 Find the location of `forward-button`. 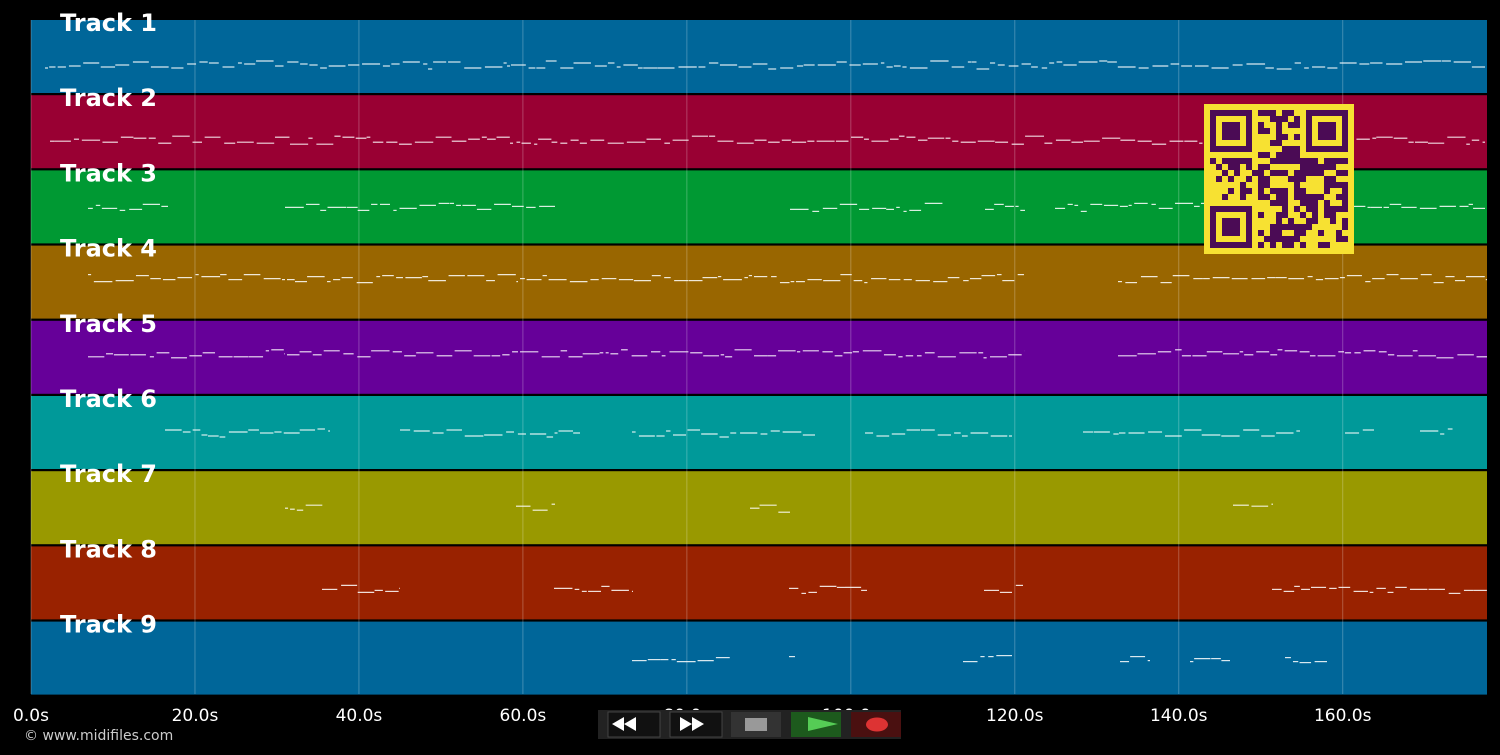

forward-button is located at coordinates (696, 724).